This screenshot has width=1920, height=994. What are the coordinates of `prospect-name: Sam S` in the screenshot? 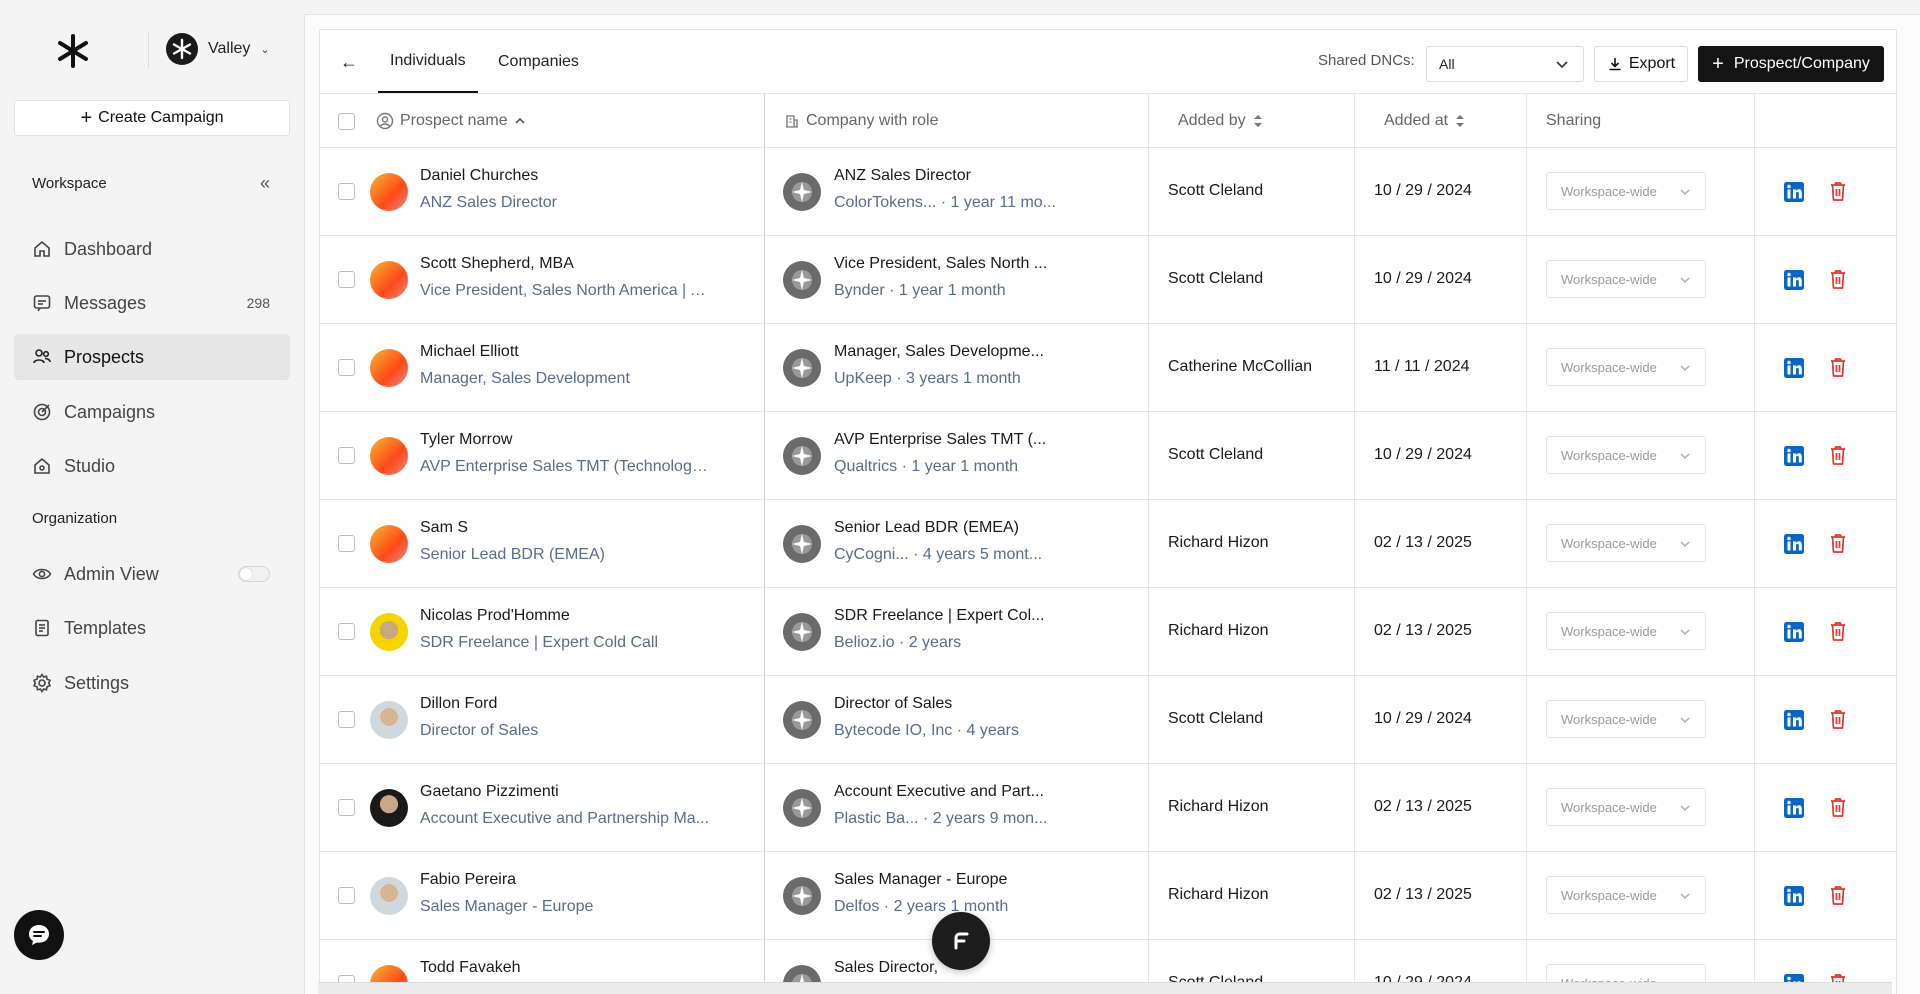 It's located at (444, 527).